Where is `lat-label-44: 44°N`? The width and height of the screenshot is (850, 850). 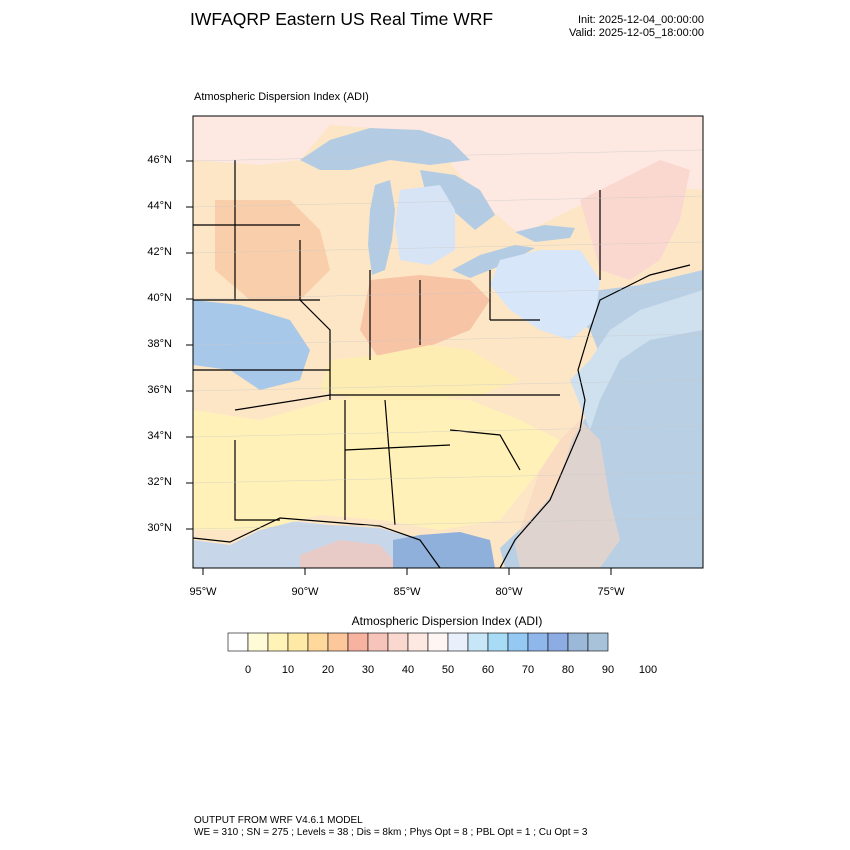 lat-label-44: 44°N is located at coordinates (159, 206).